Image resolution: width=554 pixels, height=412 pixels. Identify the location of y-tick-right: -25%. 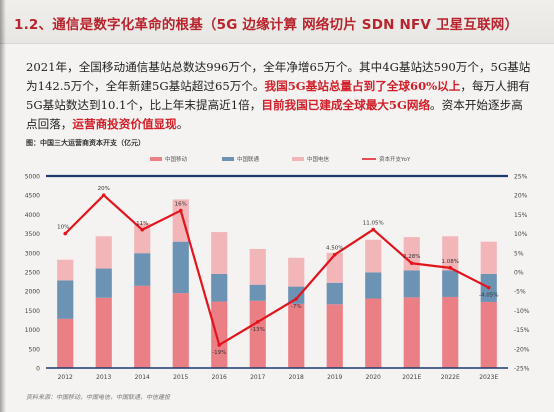
(522, 369).